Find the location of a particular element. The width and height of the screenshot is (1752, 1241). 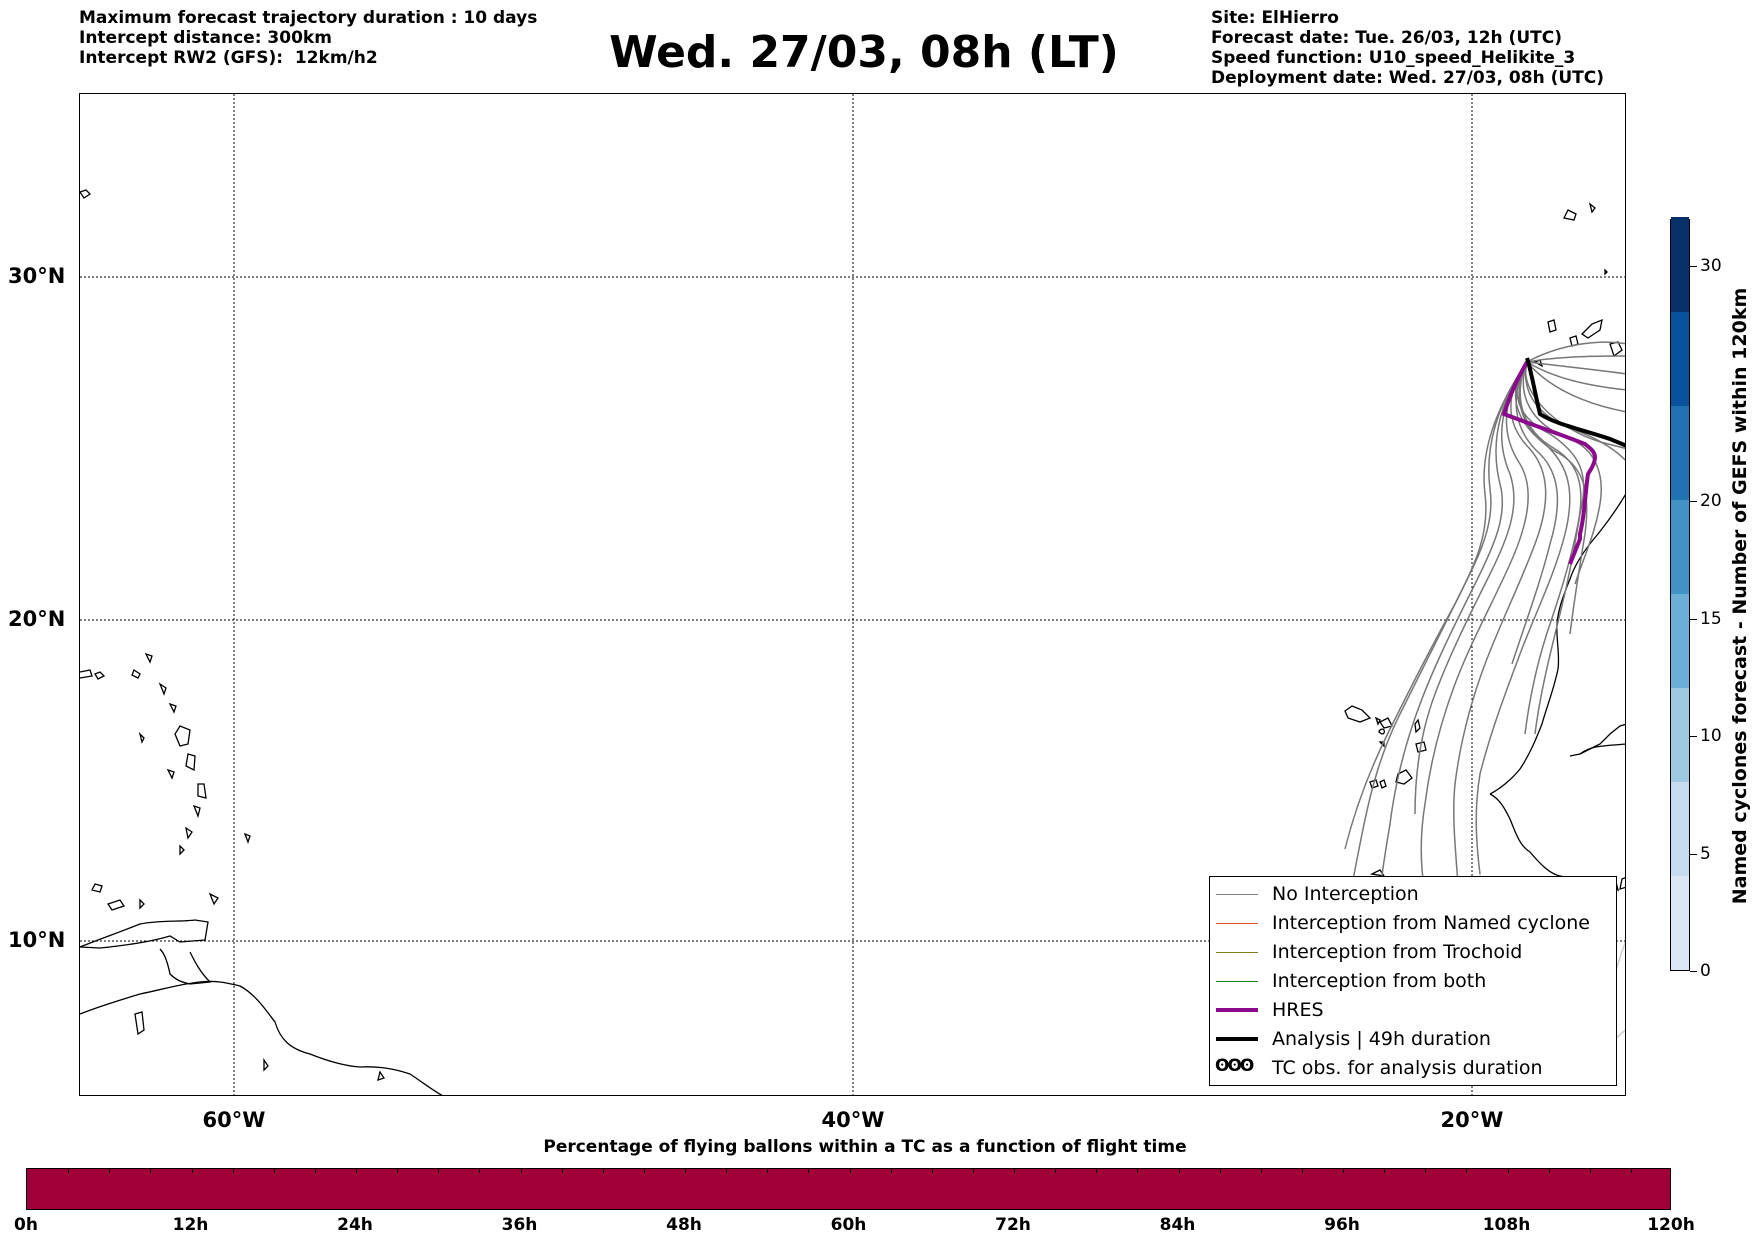

legend-item: HRES is located at coordinates (1413, 1011).